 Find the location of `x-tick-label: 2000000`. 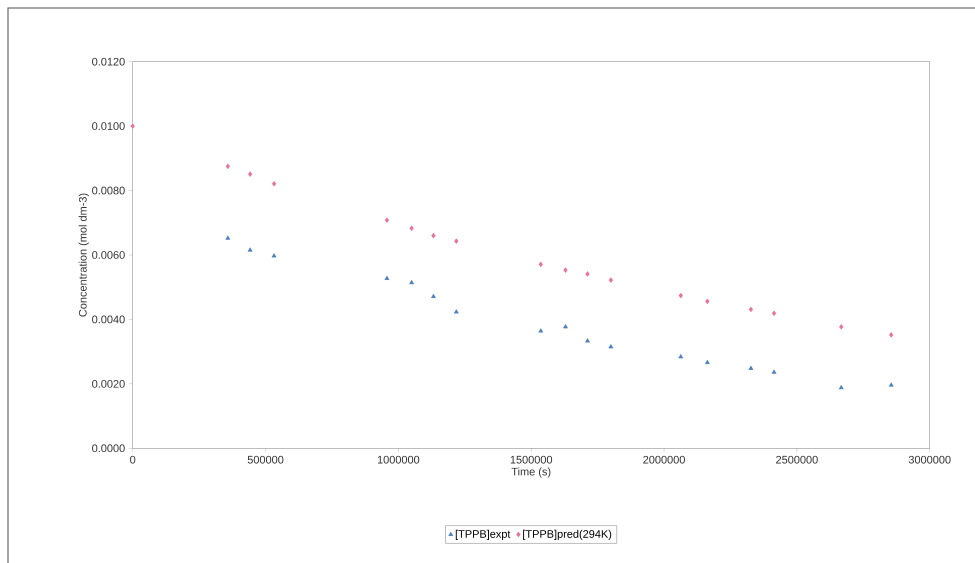

x-tick-label: 2000000 is located at coordinates (664, 460).